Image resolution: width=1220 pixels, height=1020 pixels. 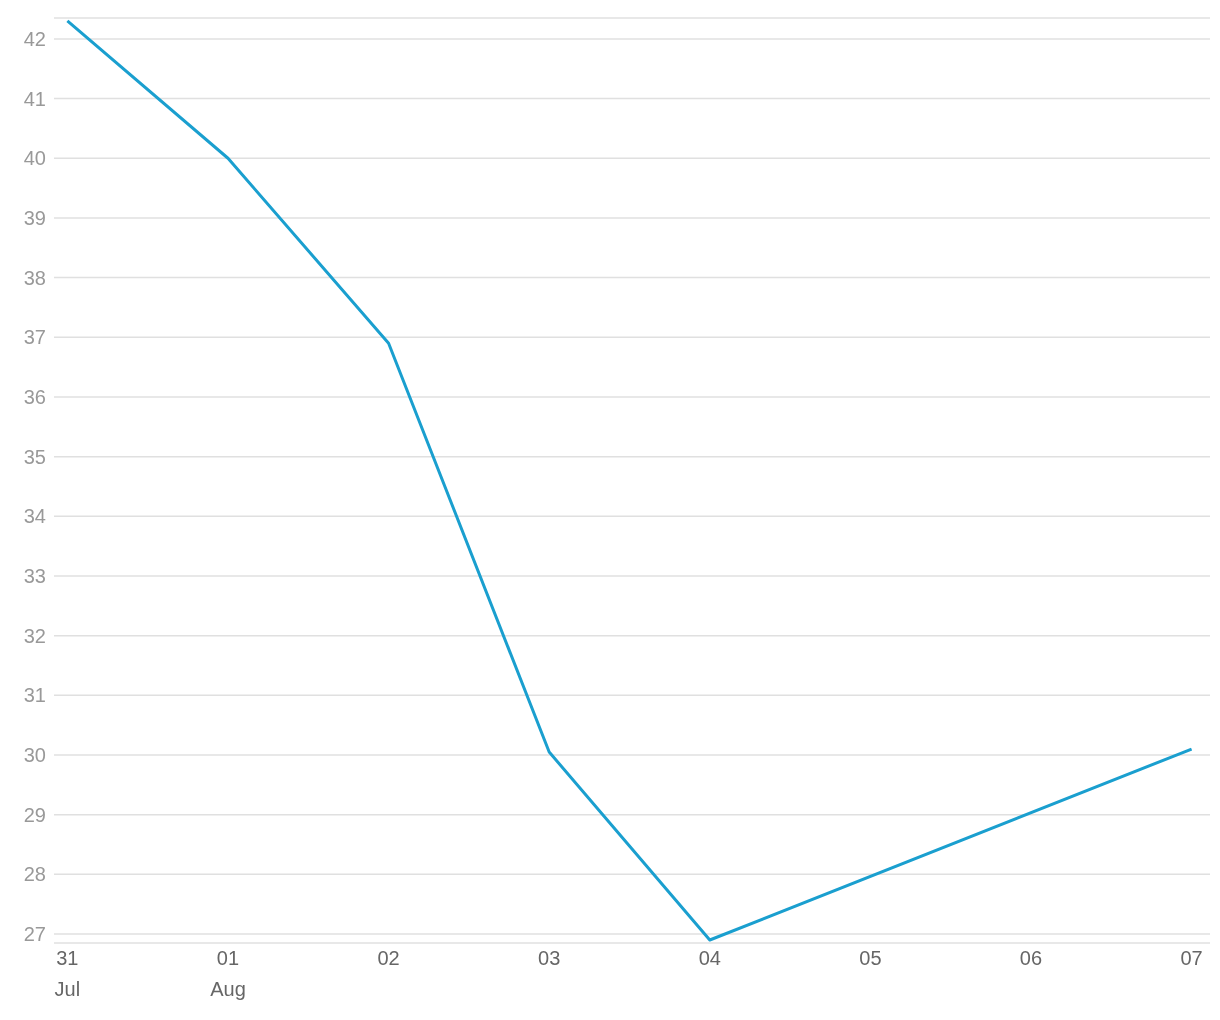 I want to click on y-tick-label: 38, so click(x=34, y=277).